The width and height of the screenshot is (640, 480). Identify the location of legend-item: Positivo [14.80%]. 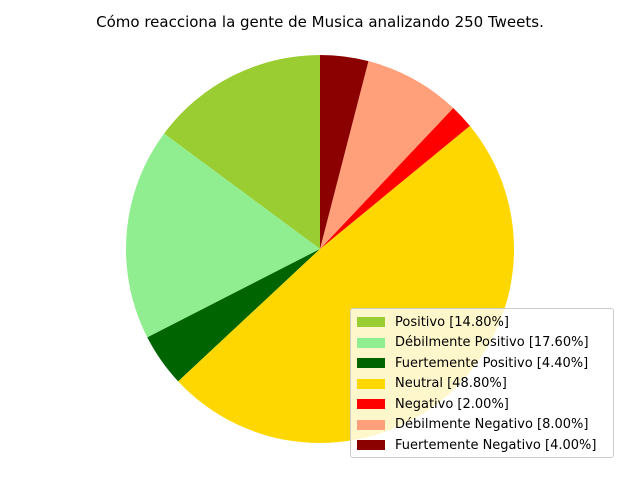
(481, 322).